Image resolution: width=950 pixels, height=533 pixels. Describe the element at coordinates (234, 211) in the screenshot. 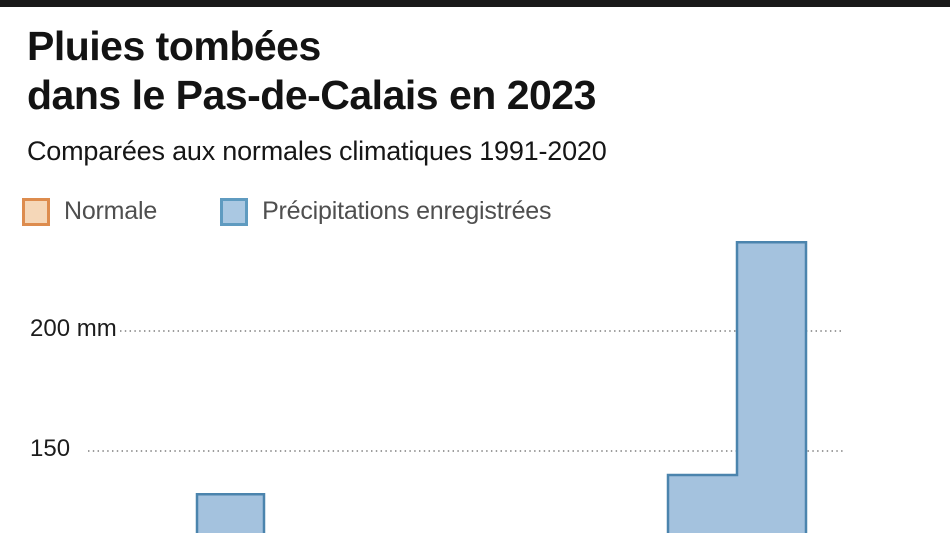

I see `legend-swatch-precipitations-icon` at that location.